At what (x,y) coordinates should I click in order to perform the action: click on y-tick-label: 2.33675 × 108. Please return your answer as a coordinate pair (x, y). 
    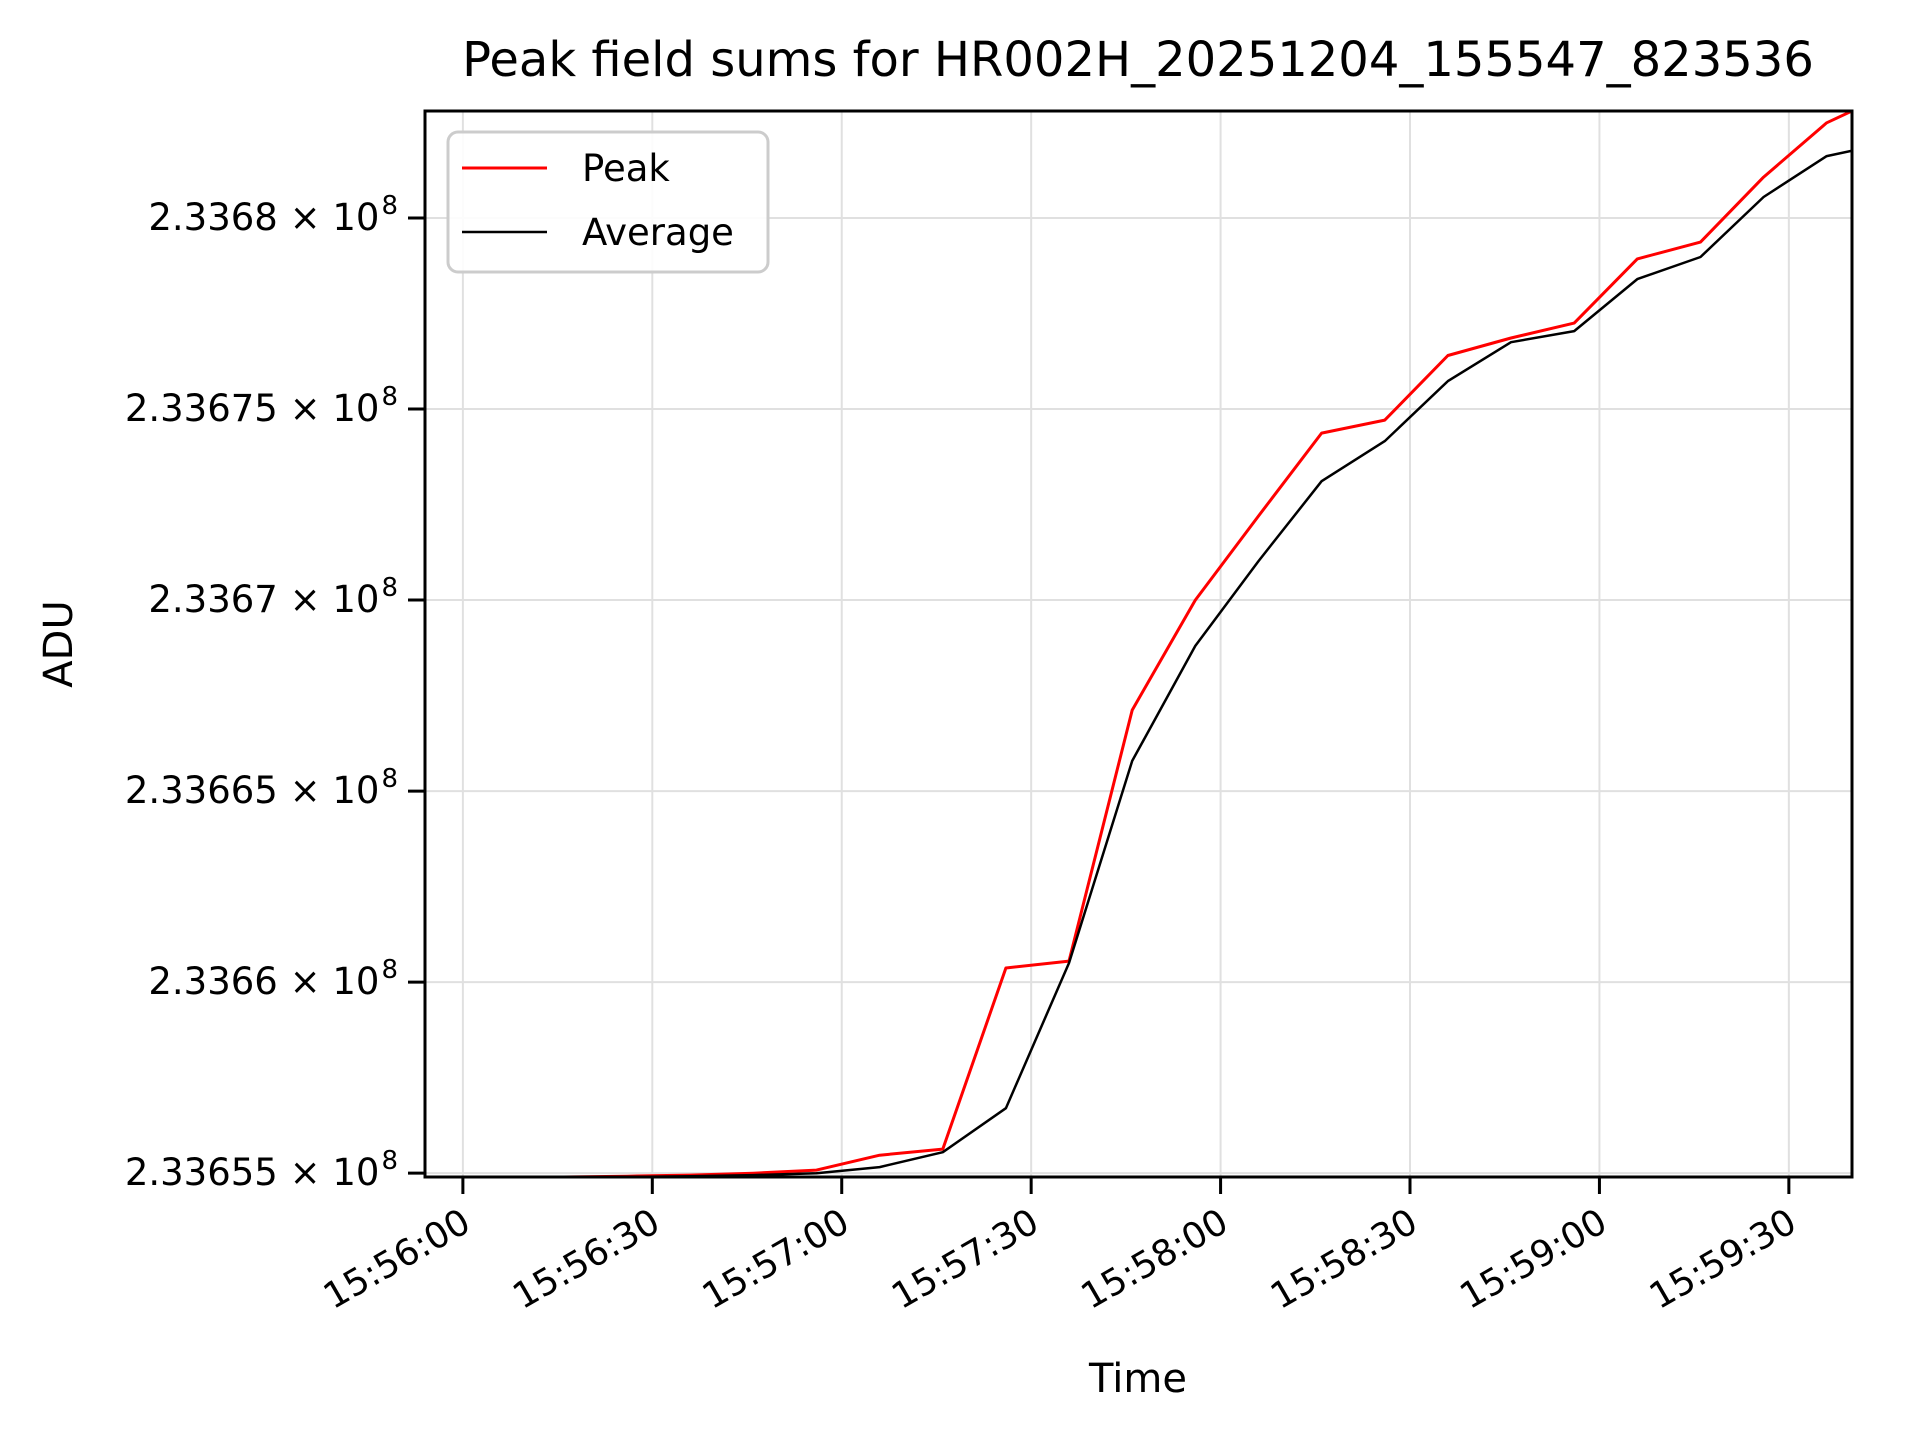
    Looking at the image, I should click on (261, 406).